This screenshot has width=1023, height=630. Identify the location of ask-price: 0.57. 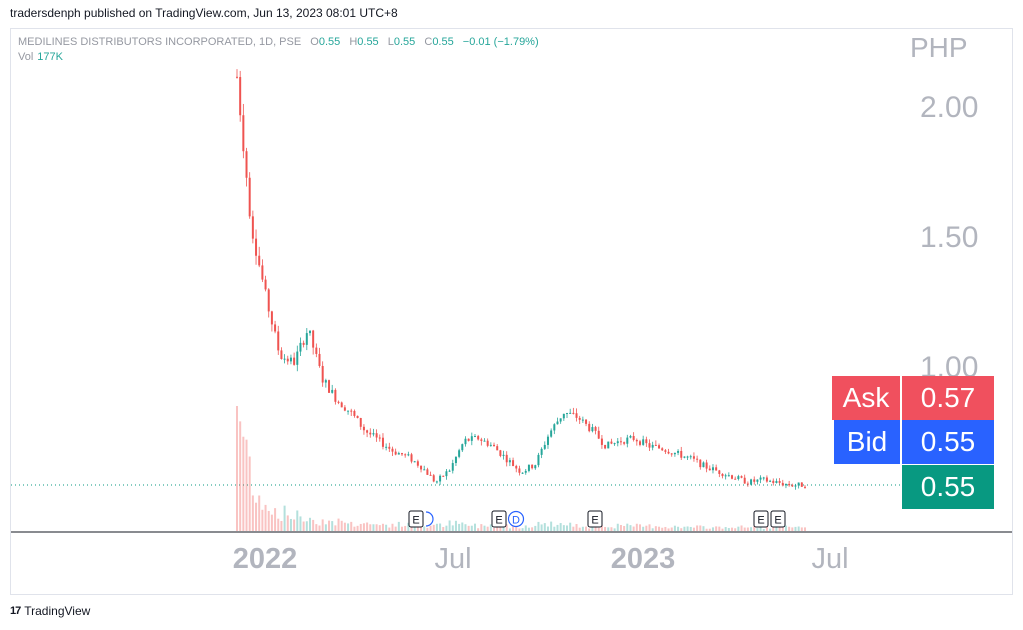
(948, 398).